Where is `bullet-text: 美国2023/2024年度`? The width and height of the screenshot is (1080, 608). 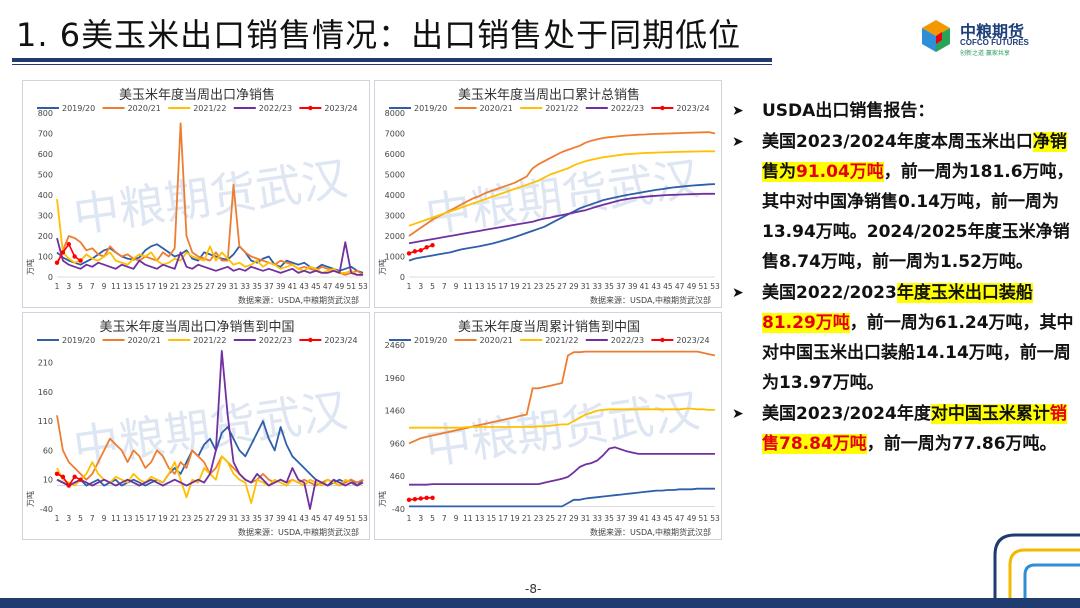
bullet-text: 美国2023/2024年度 is located at coordinates (846, 414).